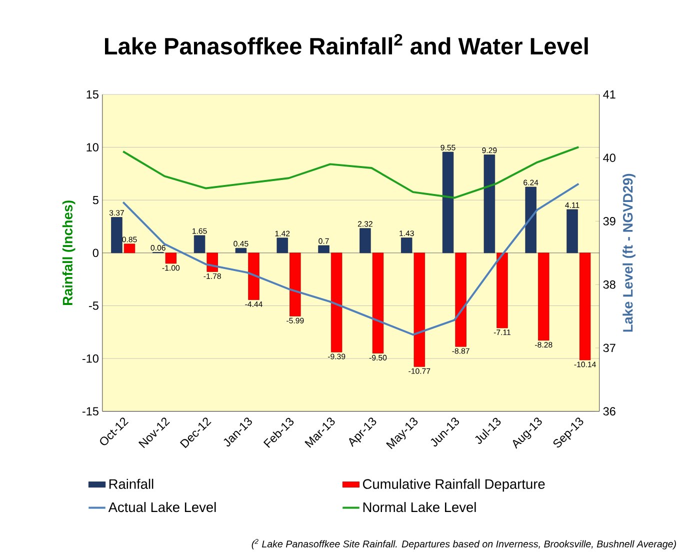 Image resolution: width=683 pixels, height=554 pixels. What do you see at coordinates (90, 358) in the screenshot?
I see `y-tick-label: -10` at bounding box center [90, 358].